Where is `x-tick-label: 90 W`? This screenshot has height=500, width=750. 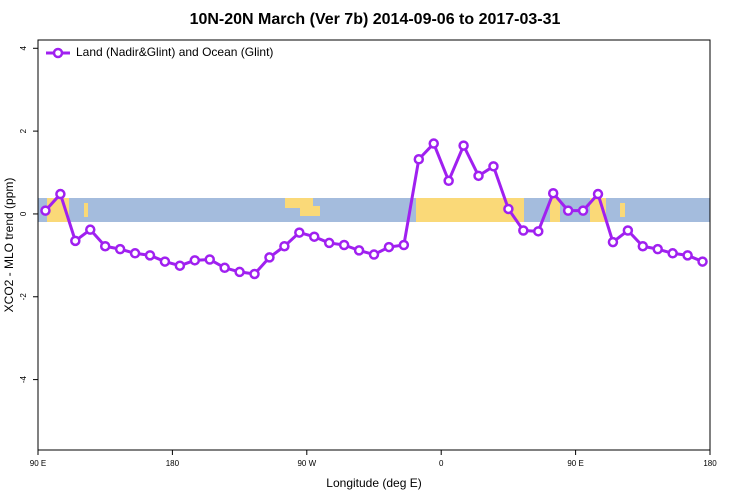 x-tick-label: 90 W is located at coordinates (306, 463).